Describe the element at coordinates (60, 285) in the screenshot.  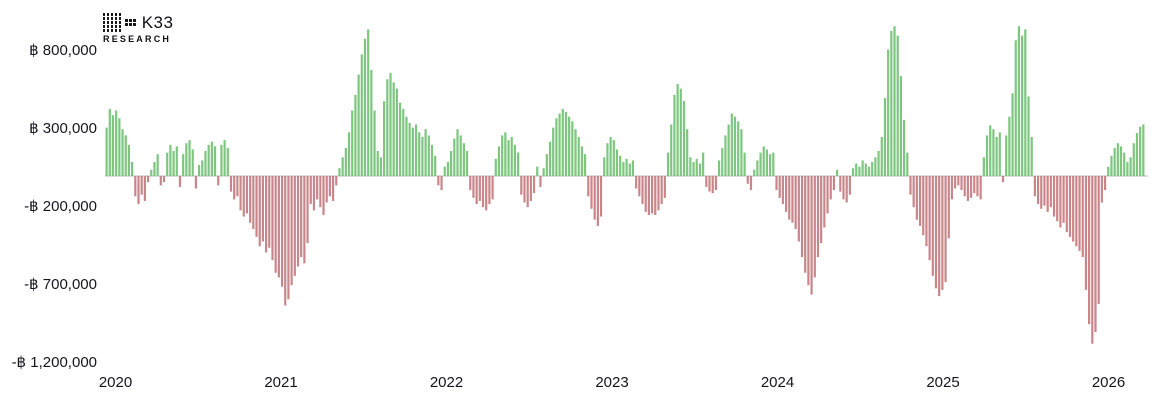
I see `y-tick-label: -฿ 700,000` at that location.